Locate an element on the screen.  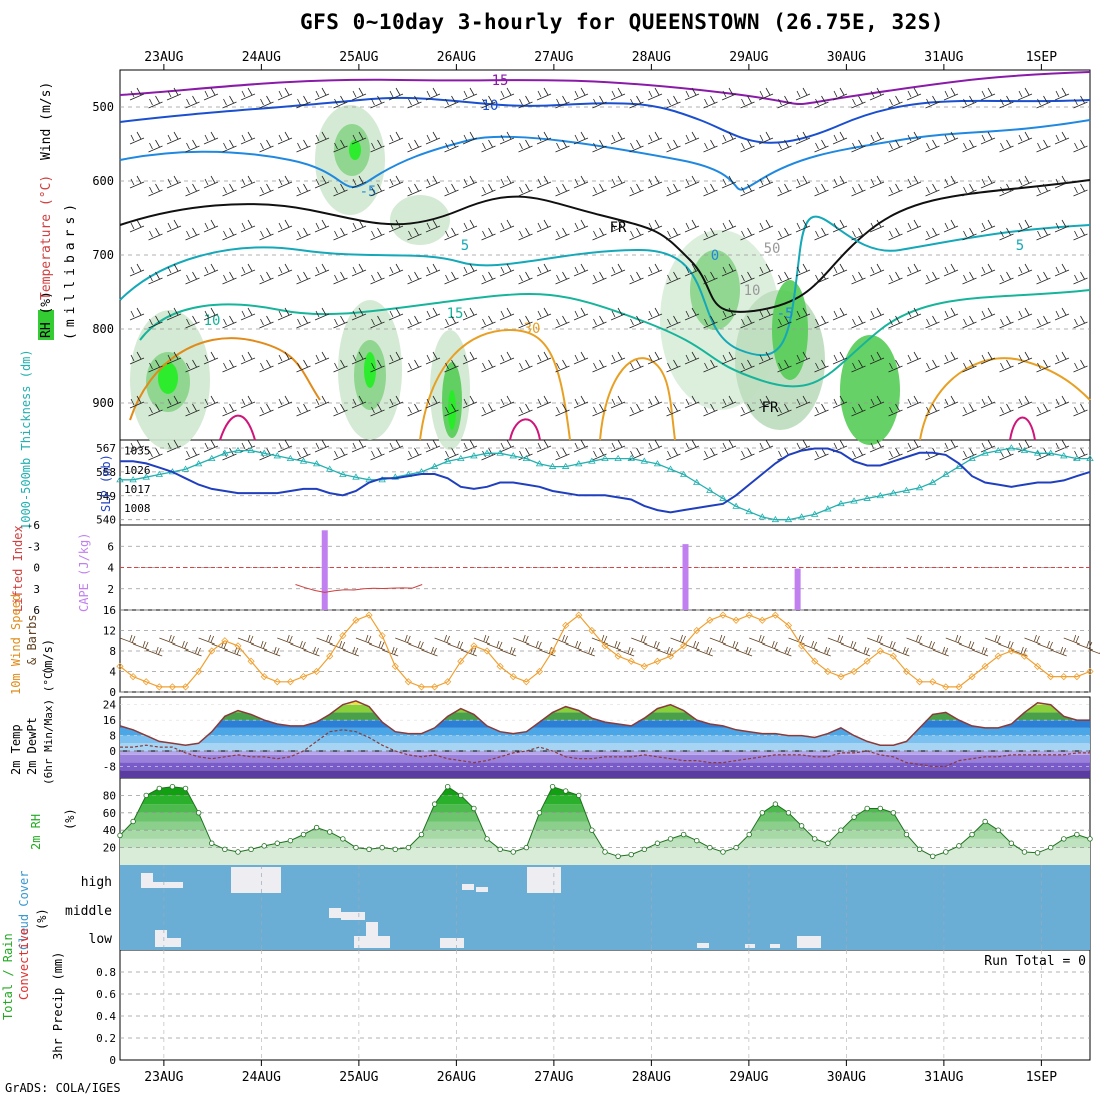
date-label-bottom: 1SEP is located at coordinates (1041, 1077).